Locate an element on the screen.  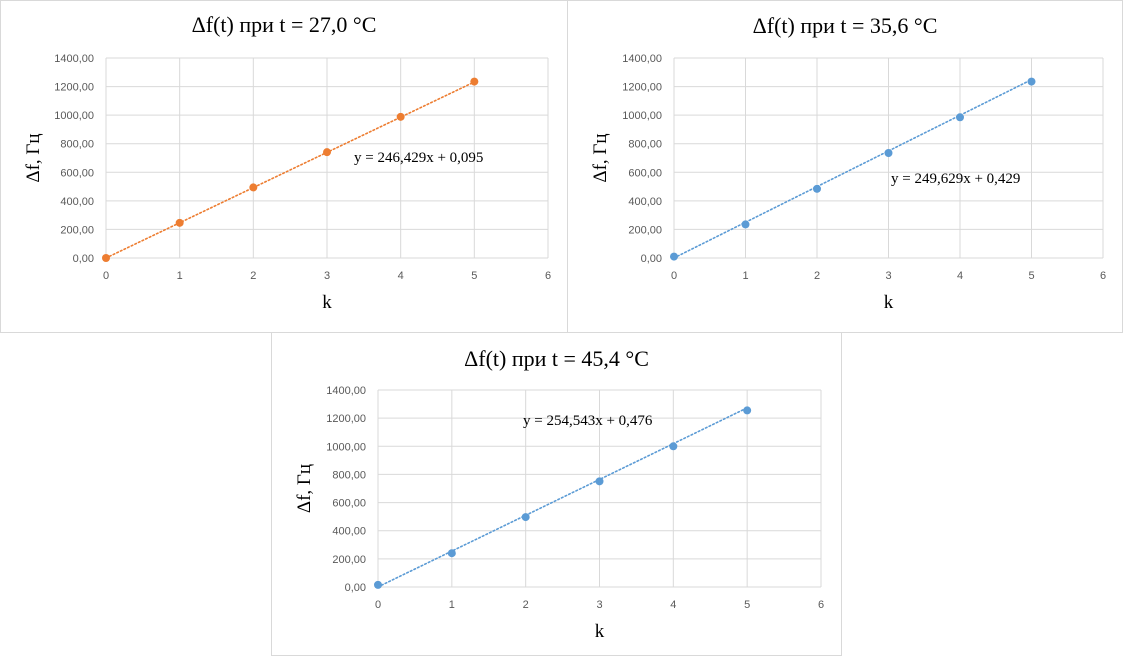
chart-title: Δf(t) при t = 45,4 °C is located at coordinates (556, 358).